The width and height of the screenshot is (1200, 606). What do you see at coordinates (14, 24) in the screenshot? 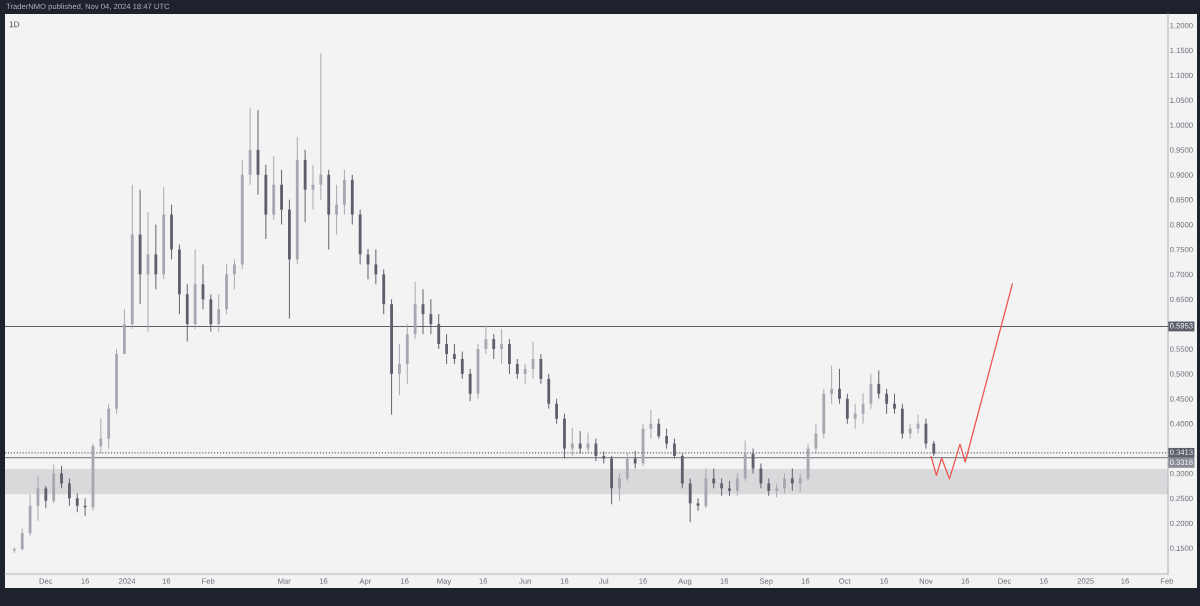
I see `text: 1D` at bounding box center [14, 24].